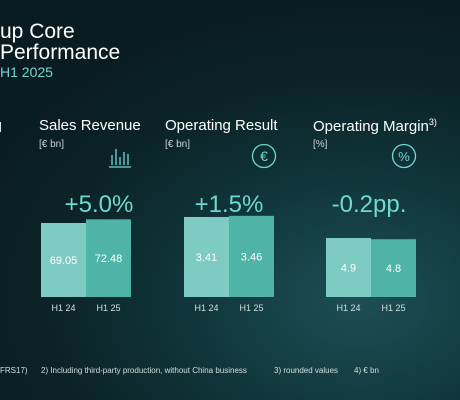 The image size is (460, 400). Describe the element at coordinates (99, 204) in the screenshot. I see `sales-revenue-change: +5.0%` at that location.